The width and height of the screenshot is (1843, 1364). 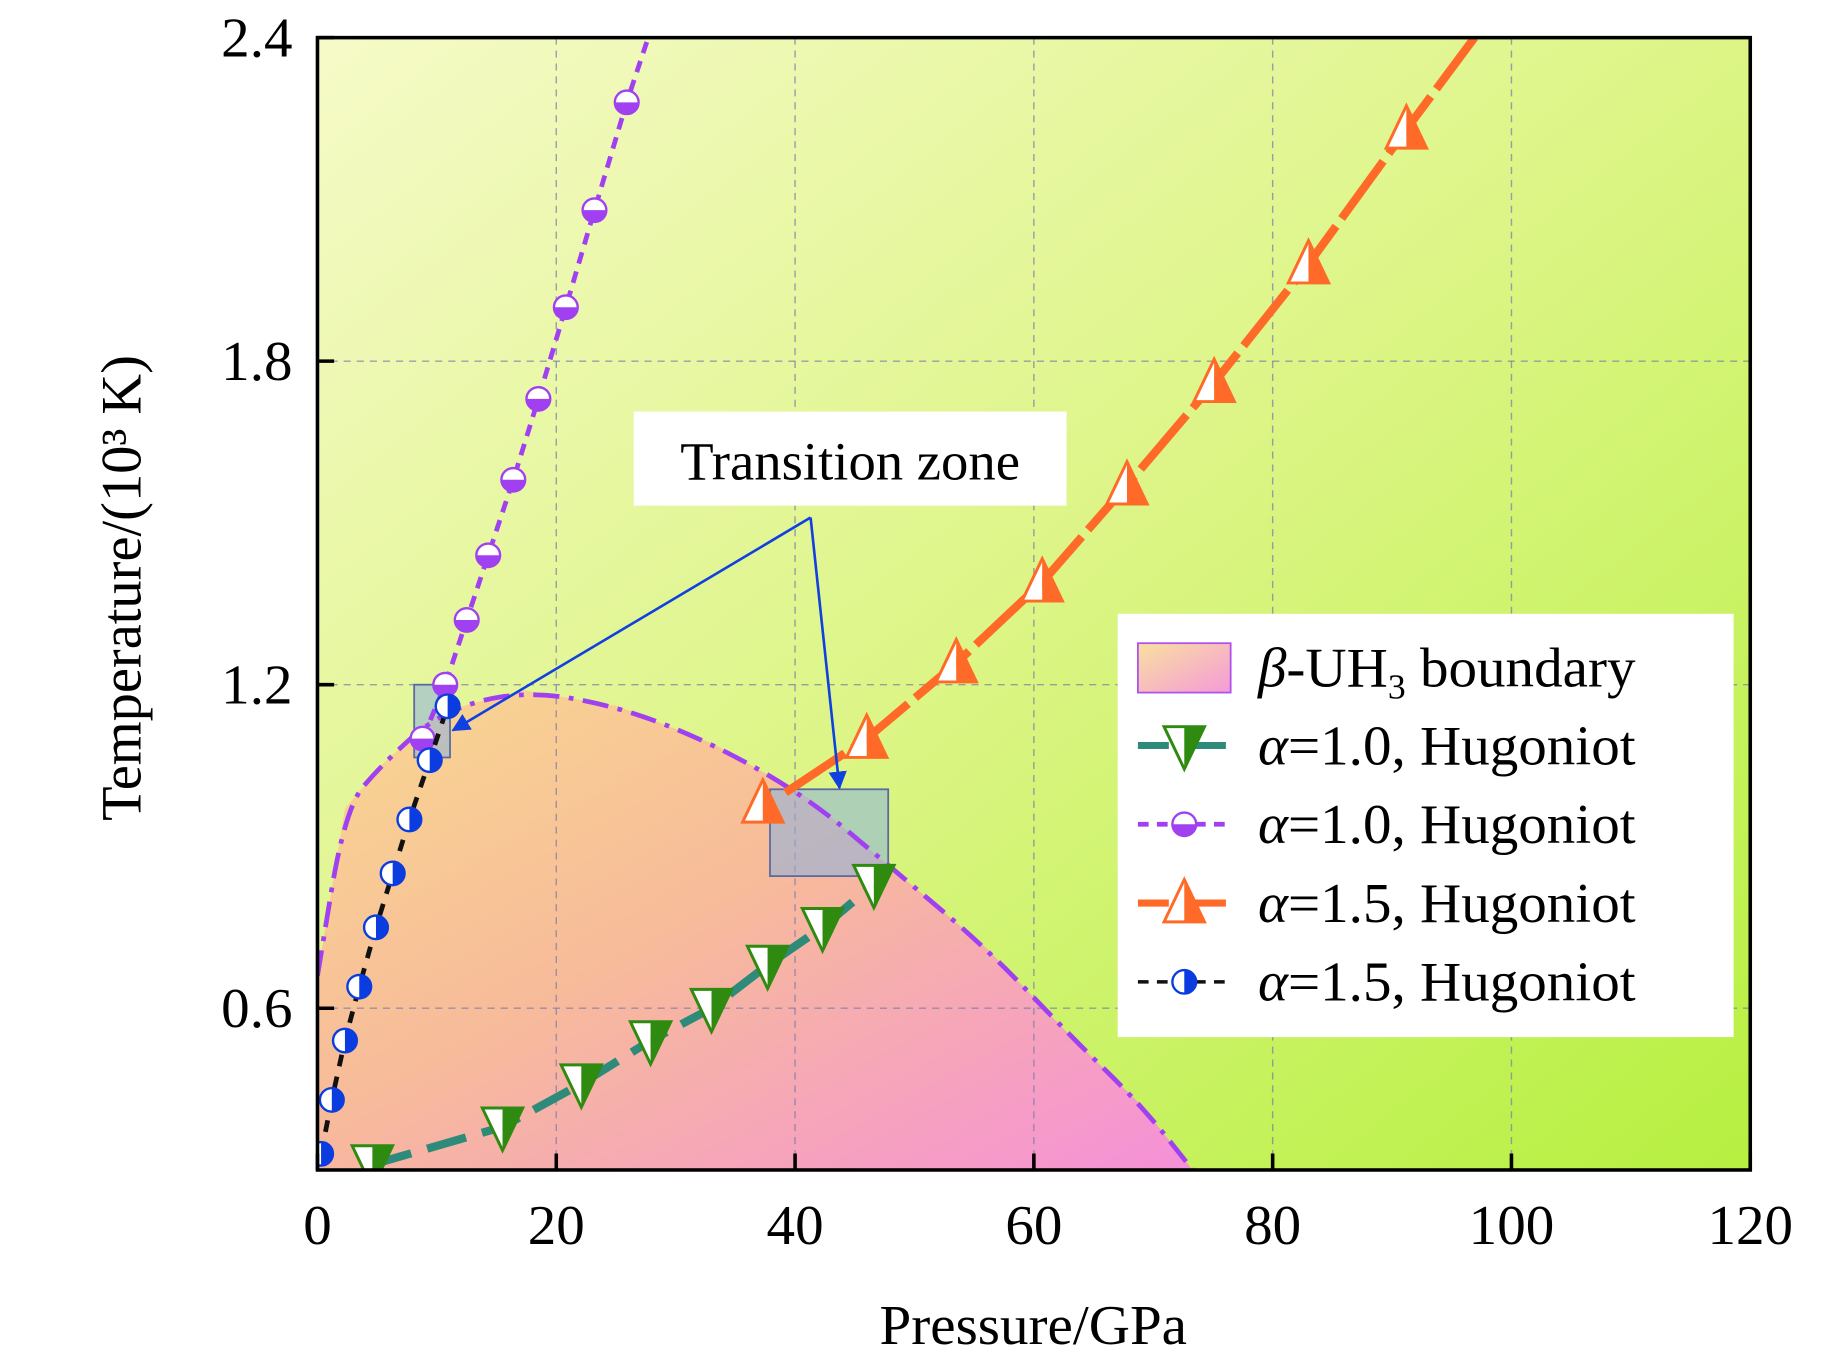 What do you see at coordinates (1750, 1225) in the screenshot?
I see `x-tick-label: 120` at bounding box center [1750, 1225].